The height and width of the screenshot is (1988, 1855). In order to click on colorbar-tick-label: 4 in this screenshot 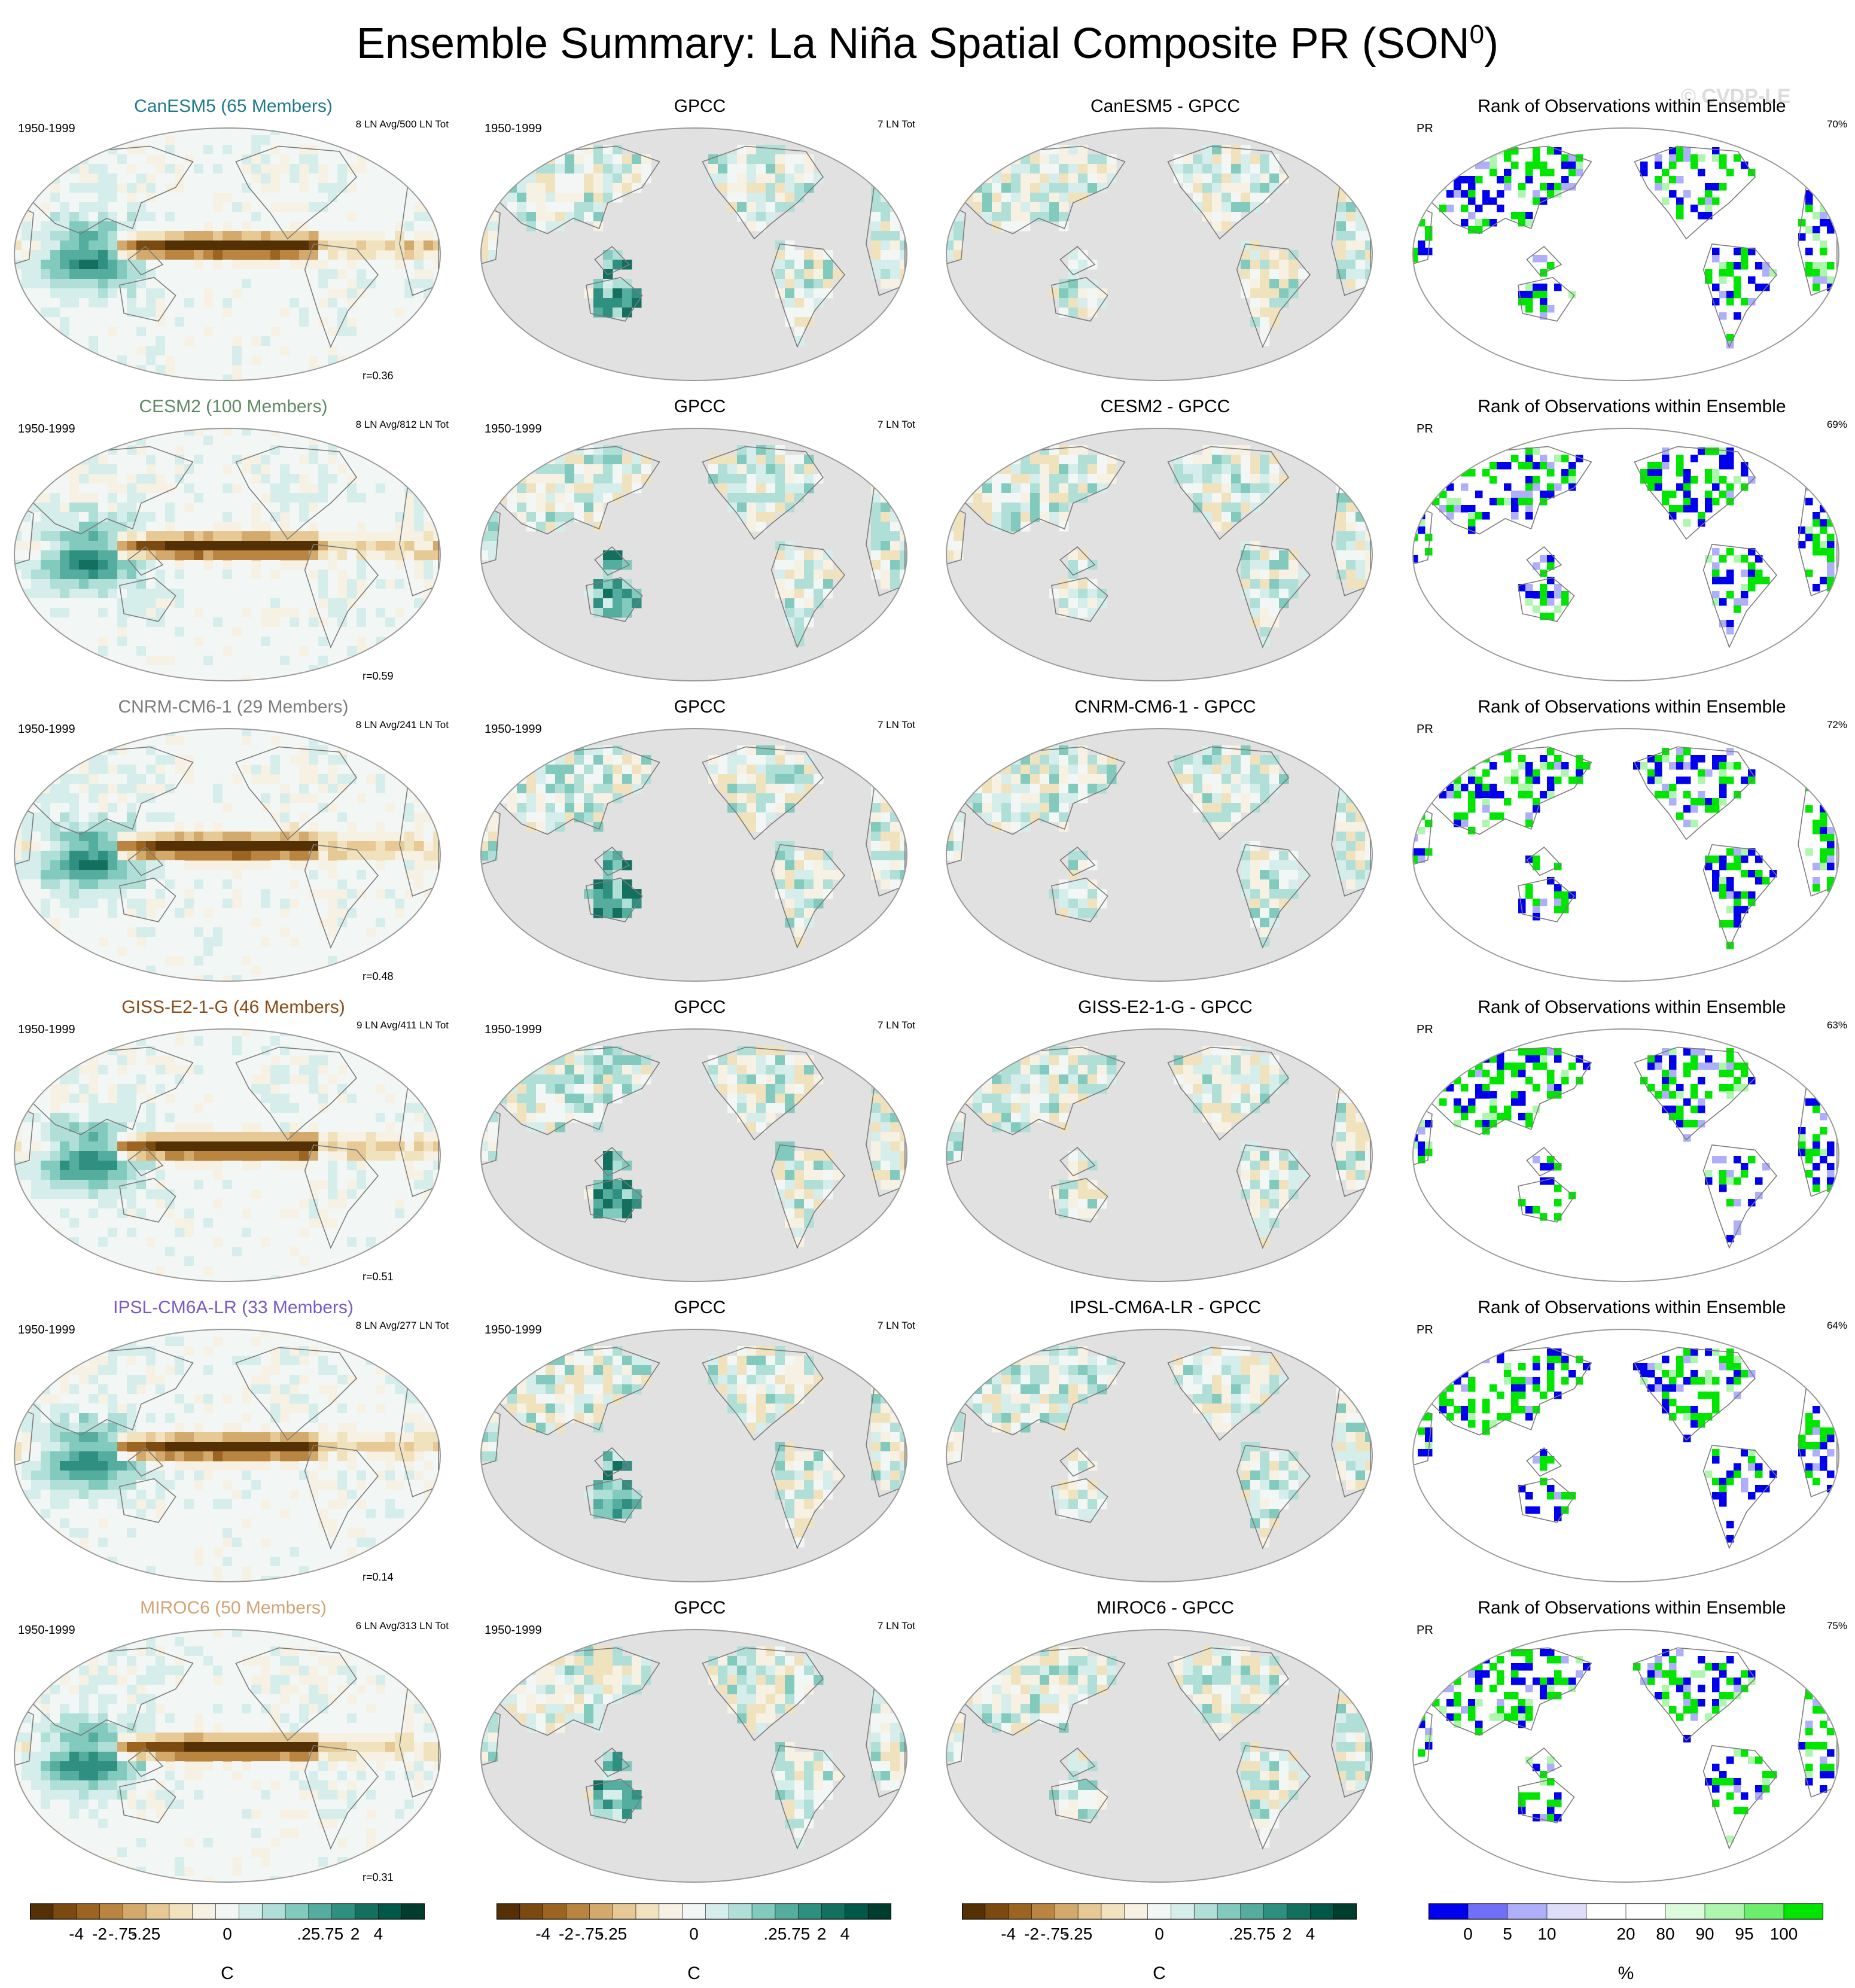, I will do `click(1310, 1934)`.